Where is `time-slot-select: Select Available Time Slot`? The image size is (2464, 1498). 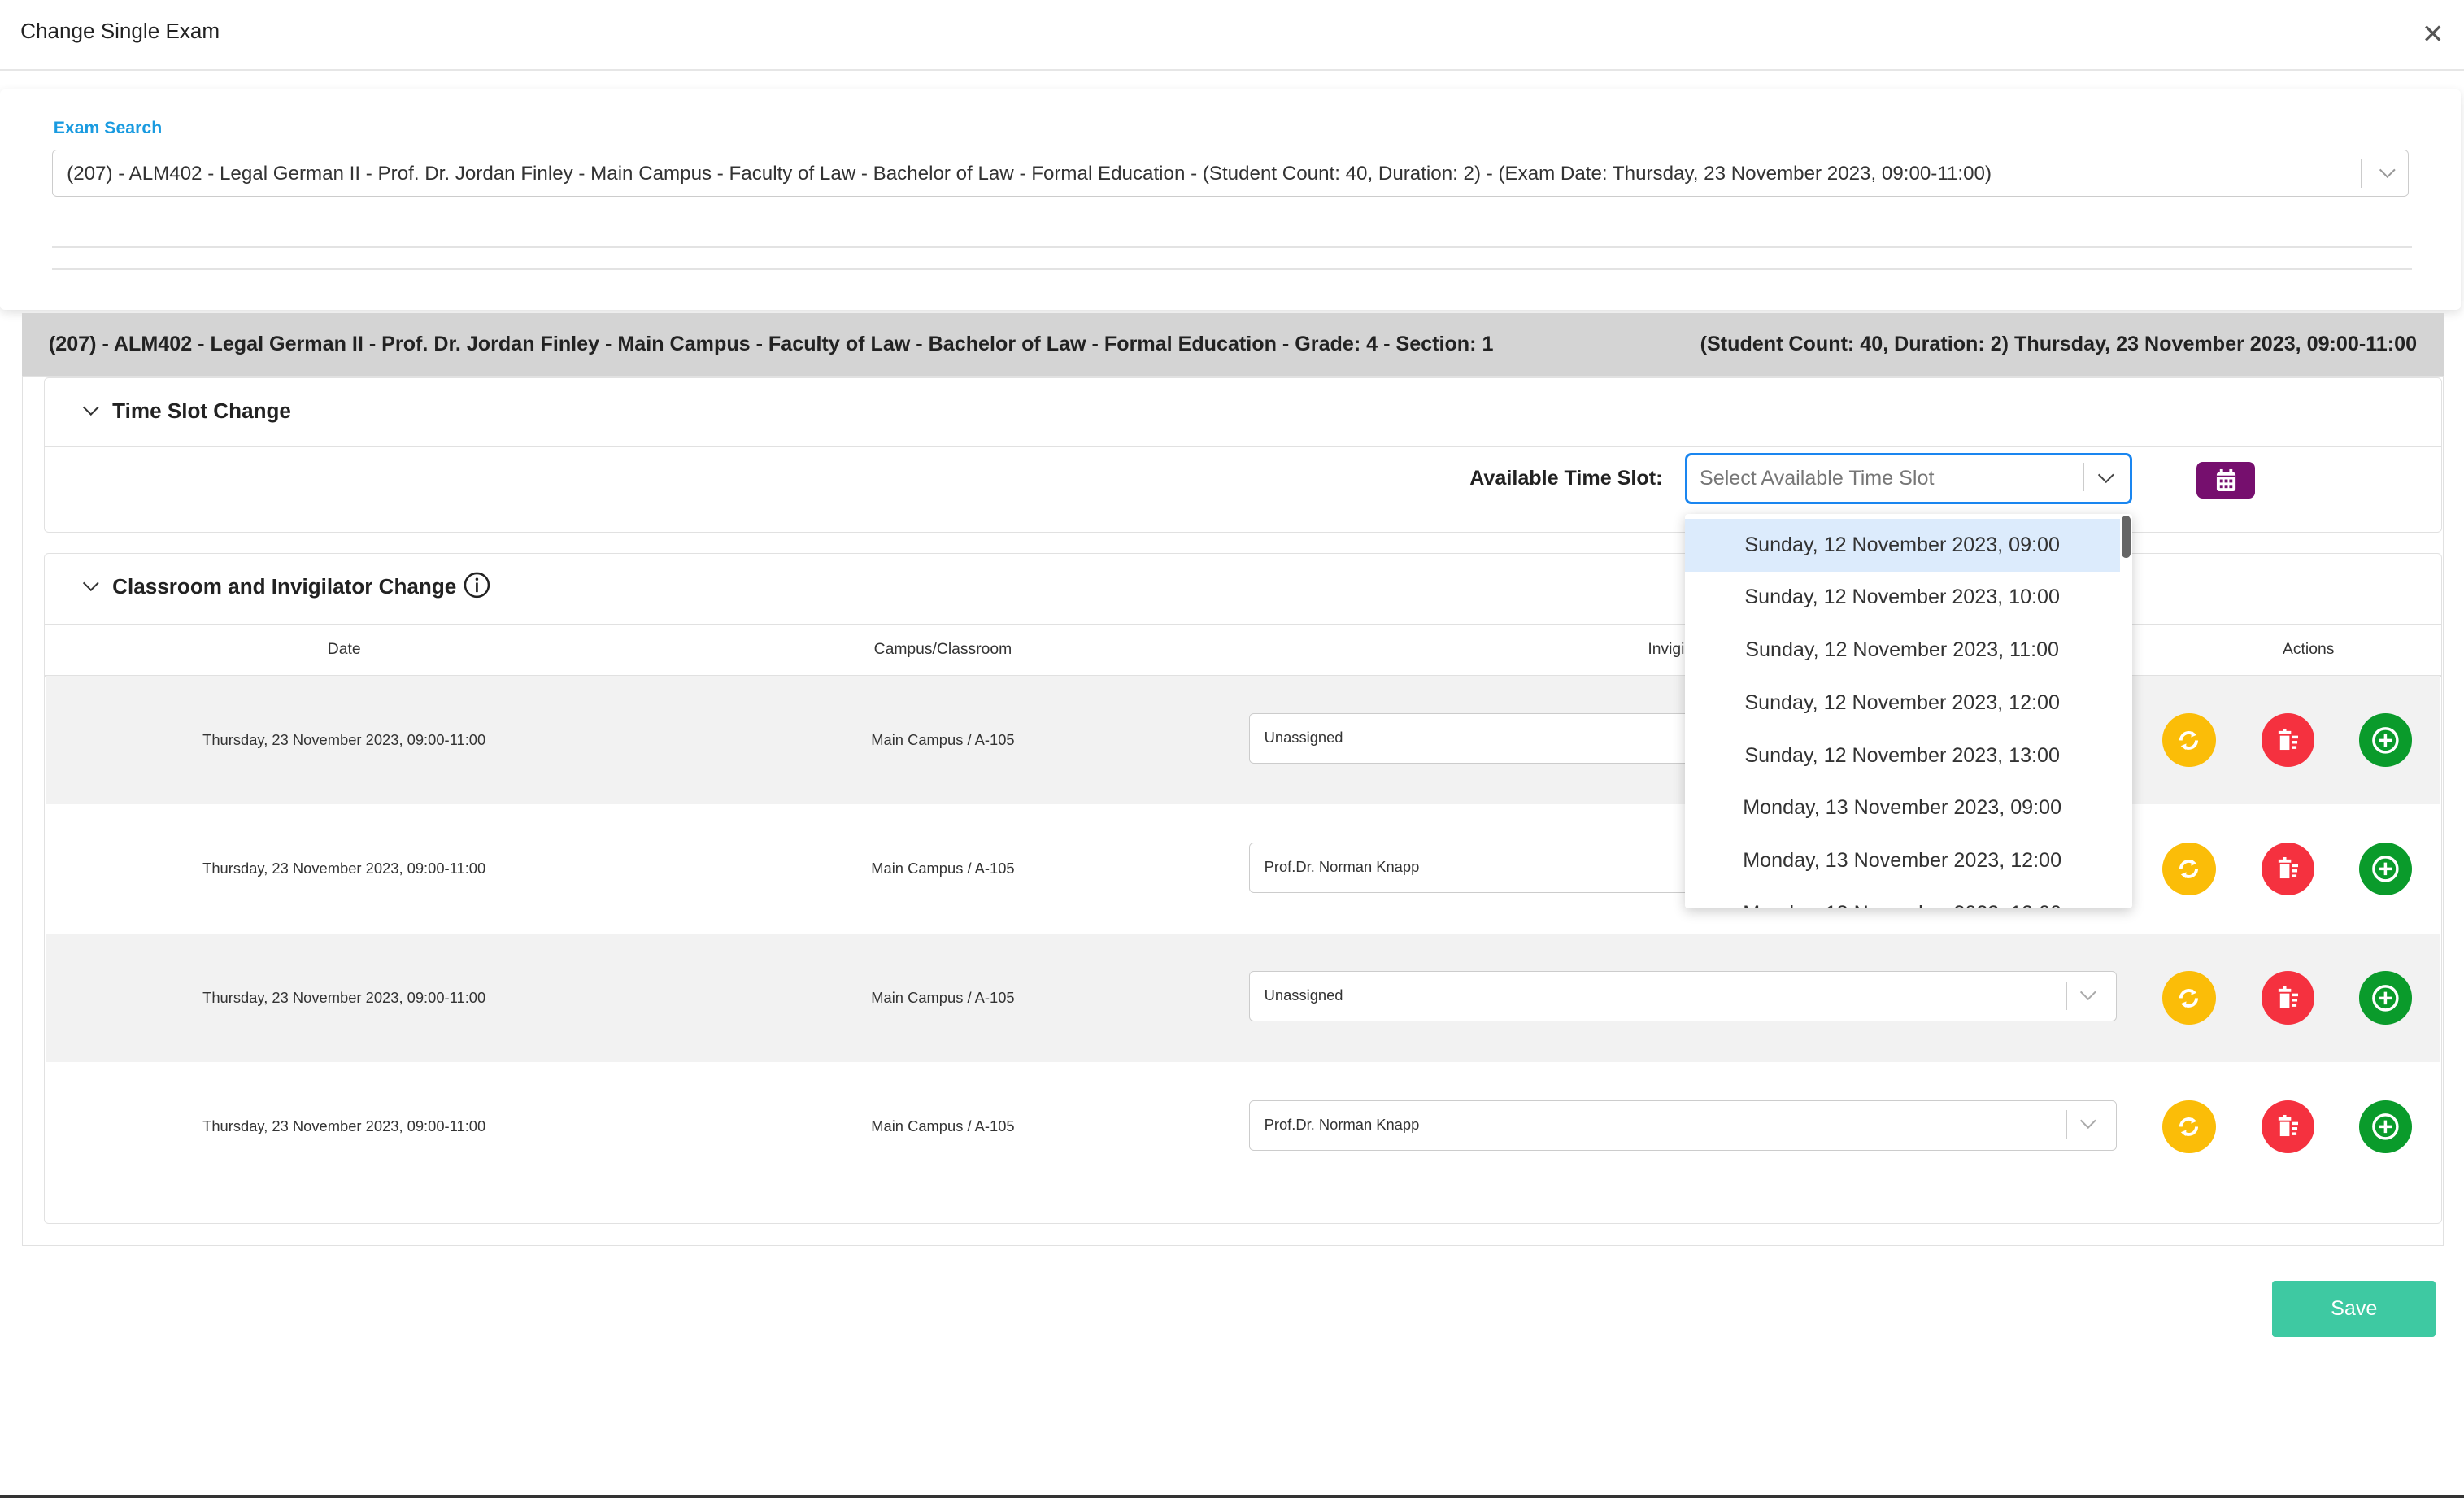 time-slot-select: Select Available Time Slot is located at coordinates (1908, 479).